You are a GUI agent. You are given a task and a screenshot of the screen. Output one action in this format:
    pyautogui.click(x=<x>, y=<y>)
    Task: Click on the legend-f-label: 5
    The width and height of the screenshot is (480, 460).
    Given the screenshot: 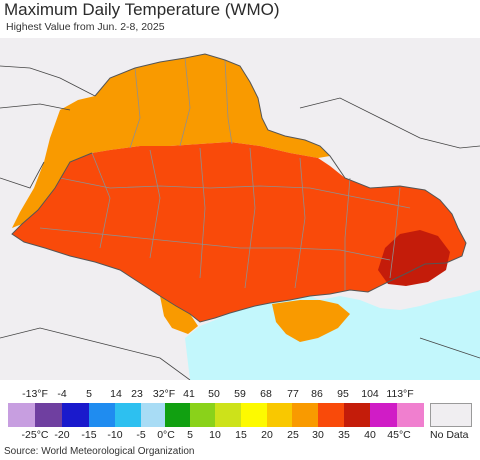 What is the action you would take?
    pyautogui.click(x=89, y=394)
    